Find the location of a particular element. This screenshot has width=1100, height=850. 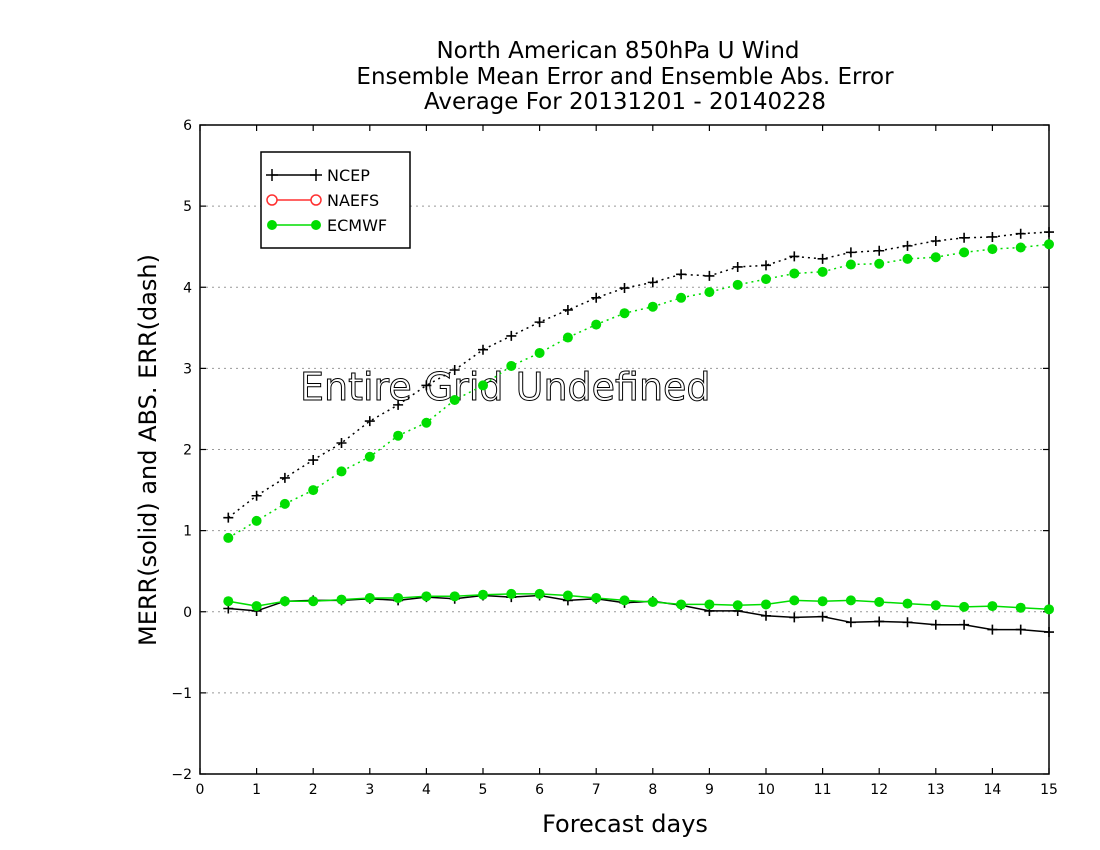

x-tick-label: 14 is located at coordinates (992, 790).